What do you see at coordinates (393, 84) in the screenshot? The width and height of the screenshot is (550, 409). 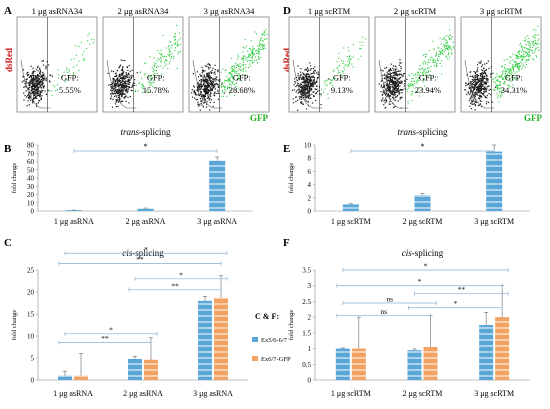 I see `gate-outline` at bounding box center [393, 84].